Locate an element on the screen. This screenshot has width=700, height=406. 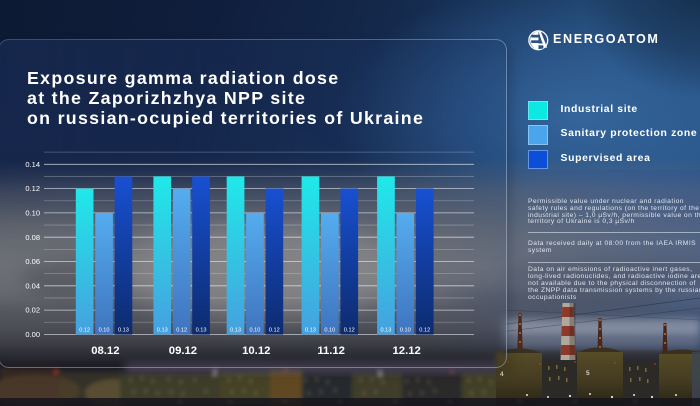
svg-text: 5 is located at coordinates (588, 373).